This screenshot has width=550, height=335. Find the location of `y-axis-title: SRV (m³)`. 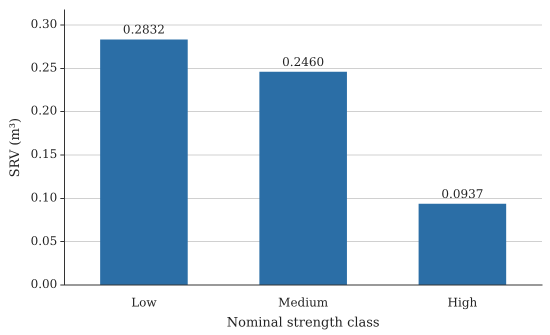

y-axis-title: SRV (m³) is located at coordinates (16, 148).